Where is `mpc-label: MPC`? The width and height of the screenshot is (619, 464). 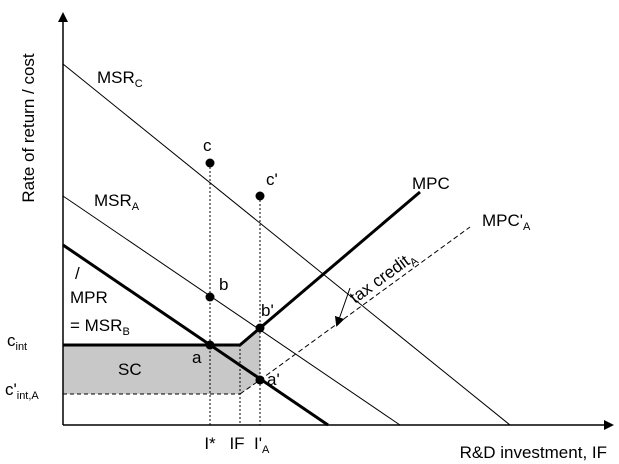
mpc-label: MPC is located at coordinates (431, 183).